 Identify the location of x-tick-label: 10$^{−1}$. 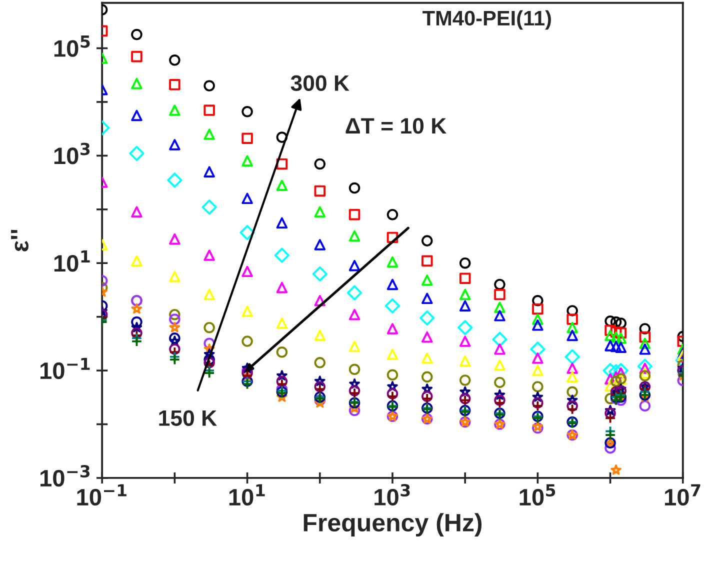
(101, 495).